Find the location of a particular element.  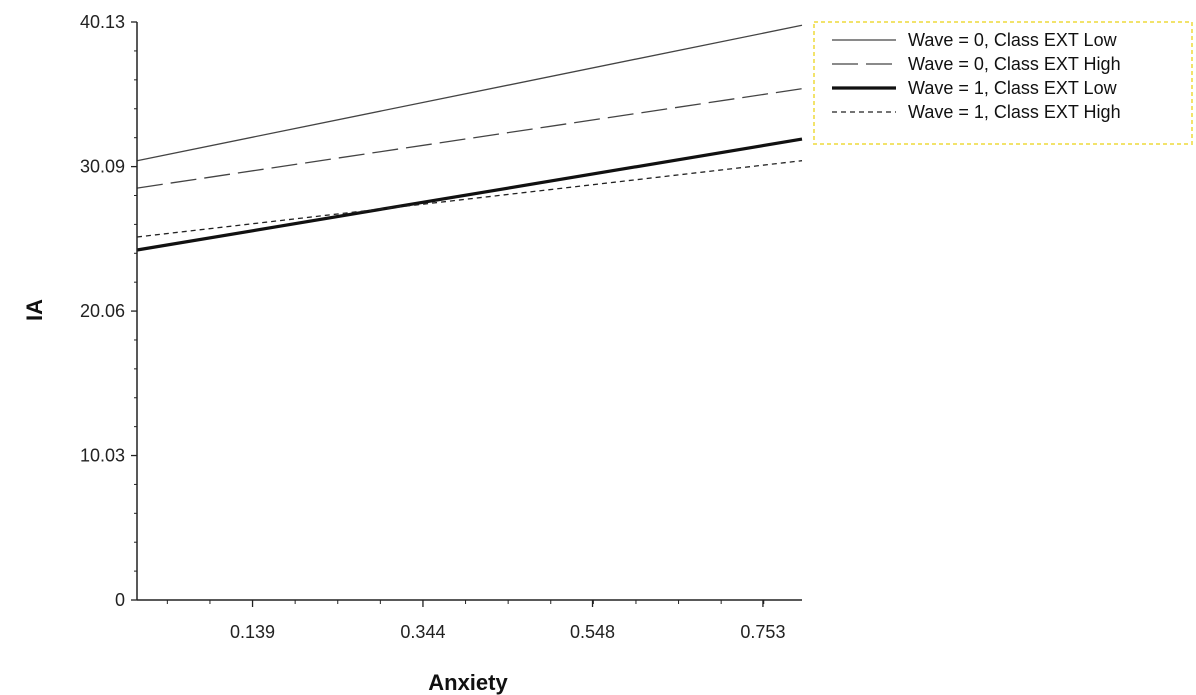

y-tick-label: 0 is located at coordinates (120, 600).